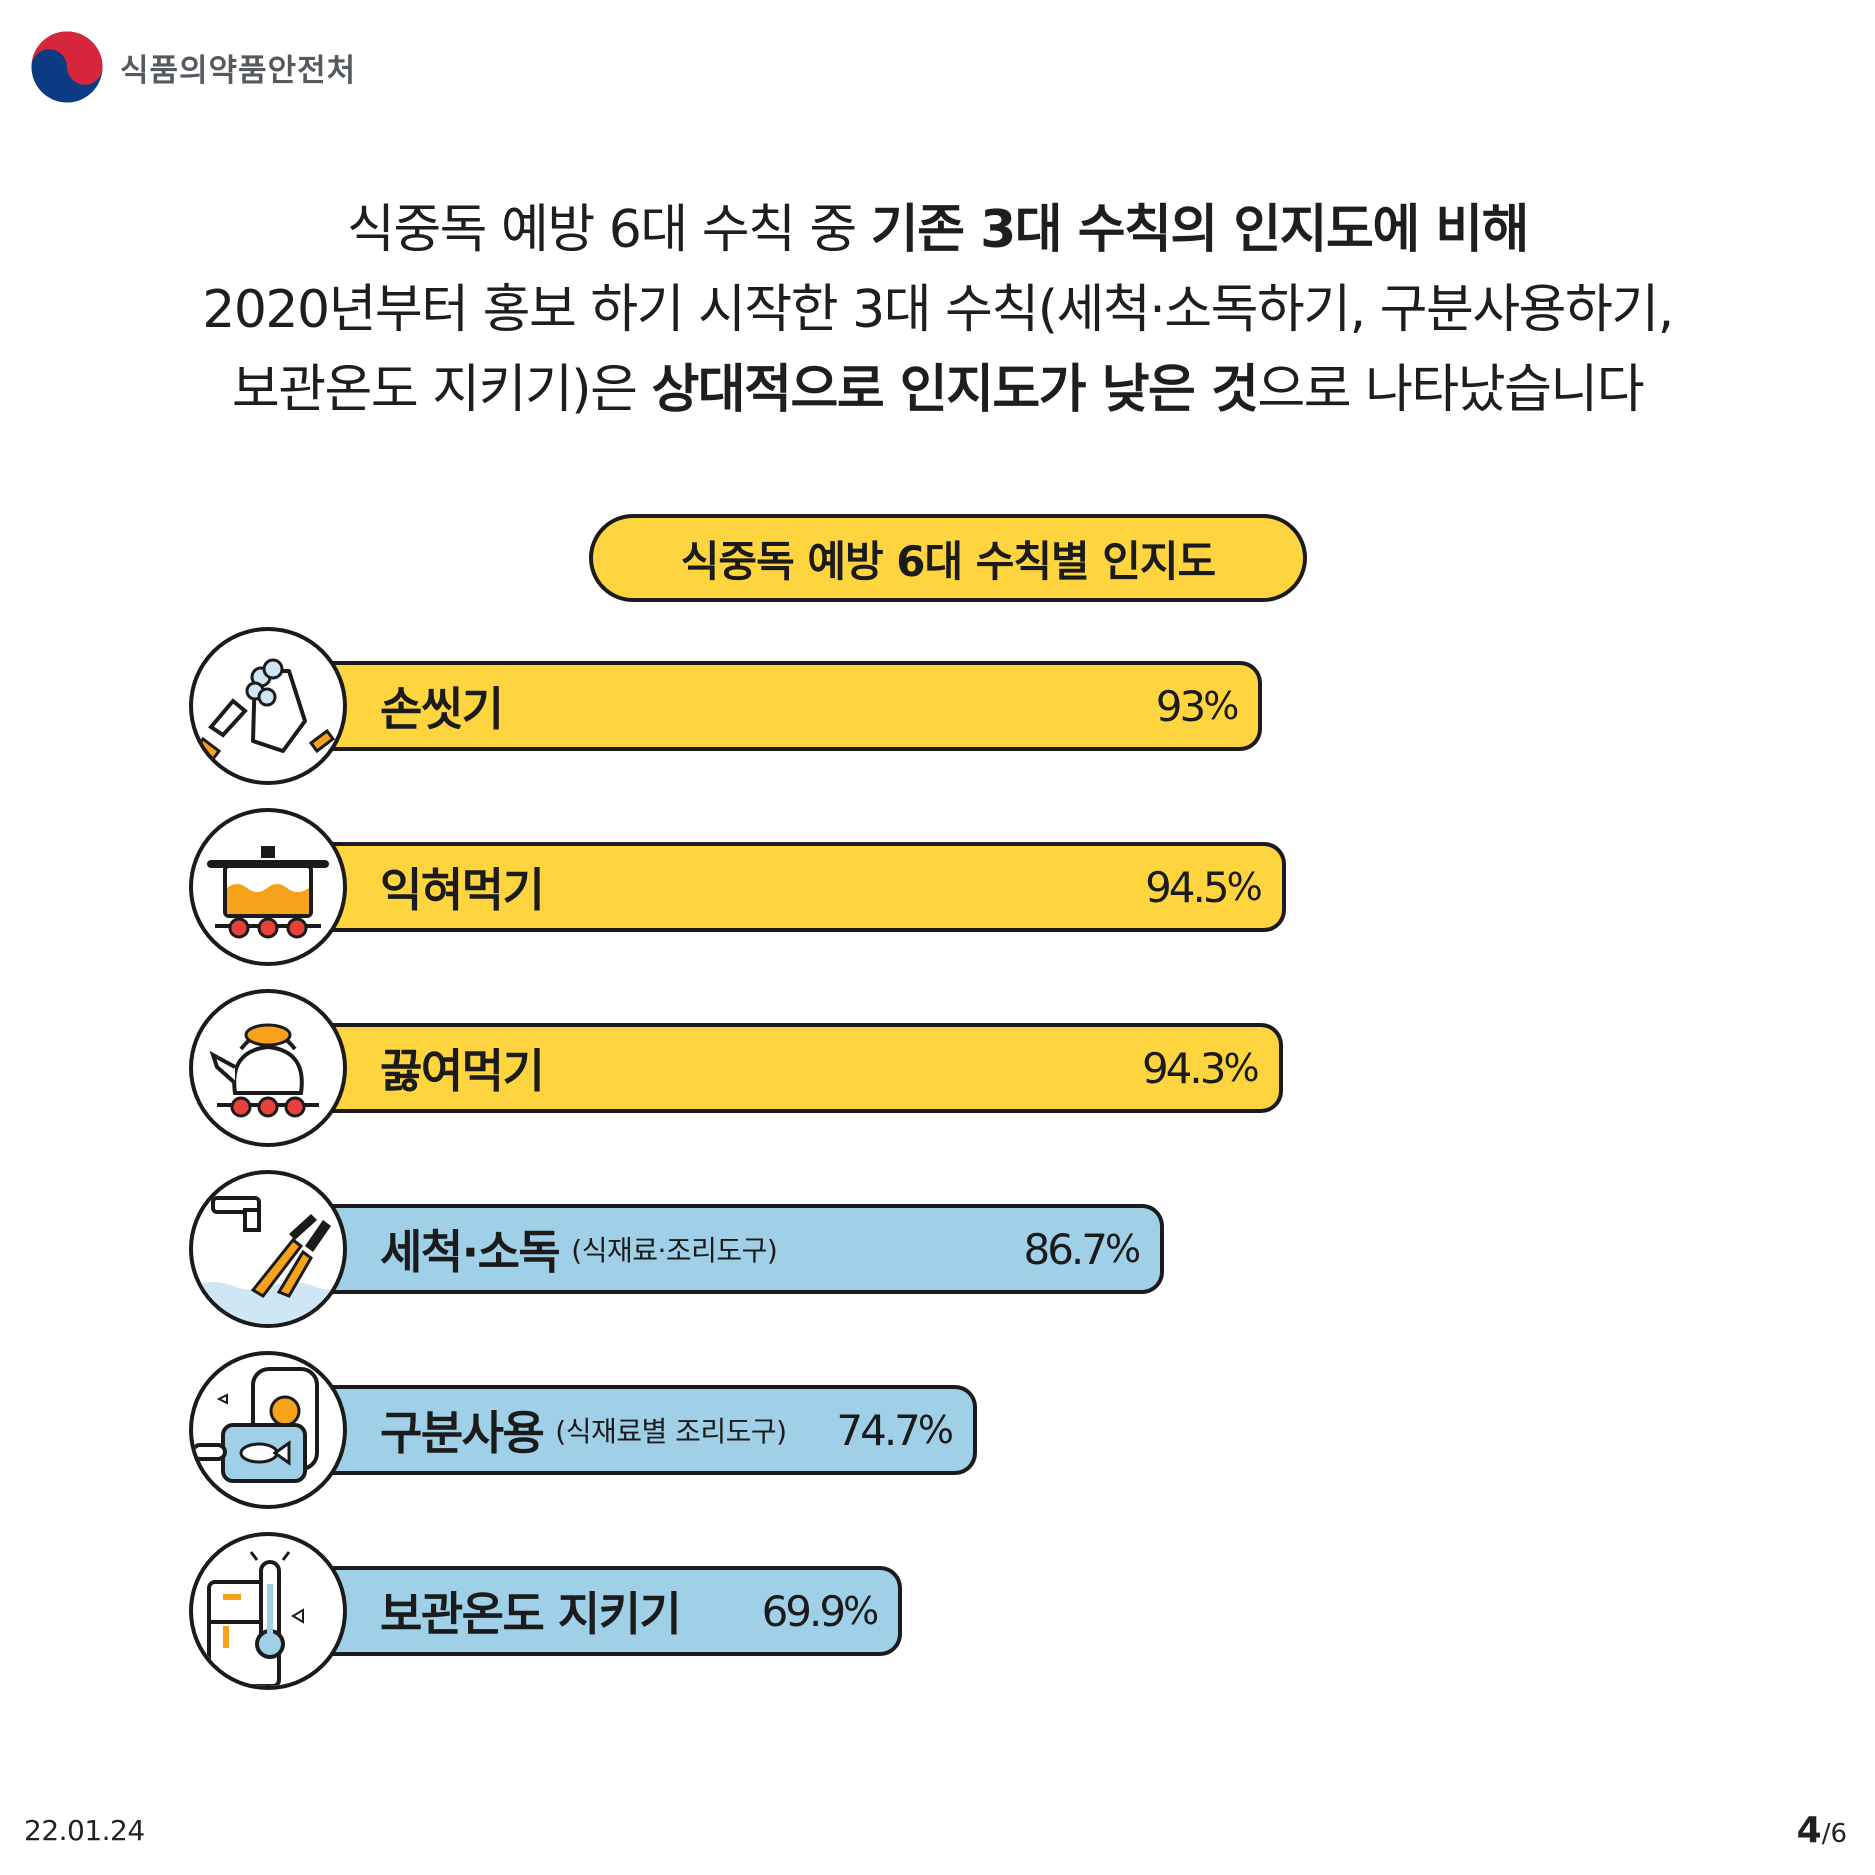  What do you see at coordinates (462, 1071) in the screenshot?
I see `category-label: 끓여먹기` at bounding box center [462, 1071].